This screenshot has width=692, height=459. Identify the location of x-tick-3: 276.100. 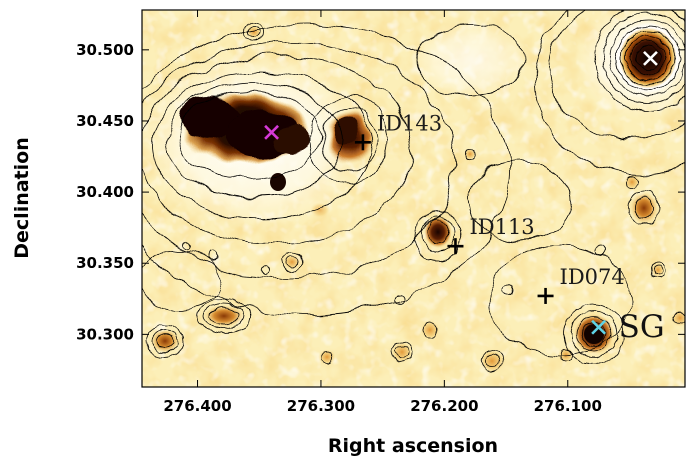
(568, 212).